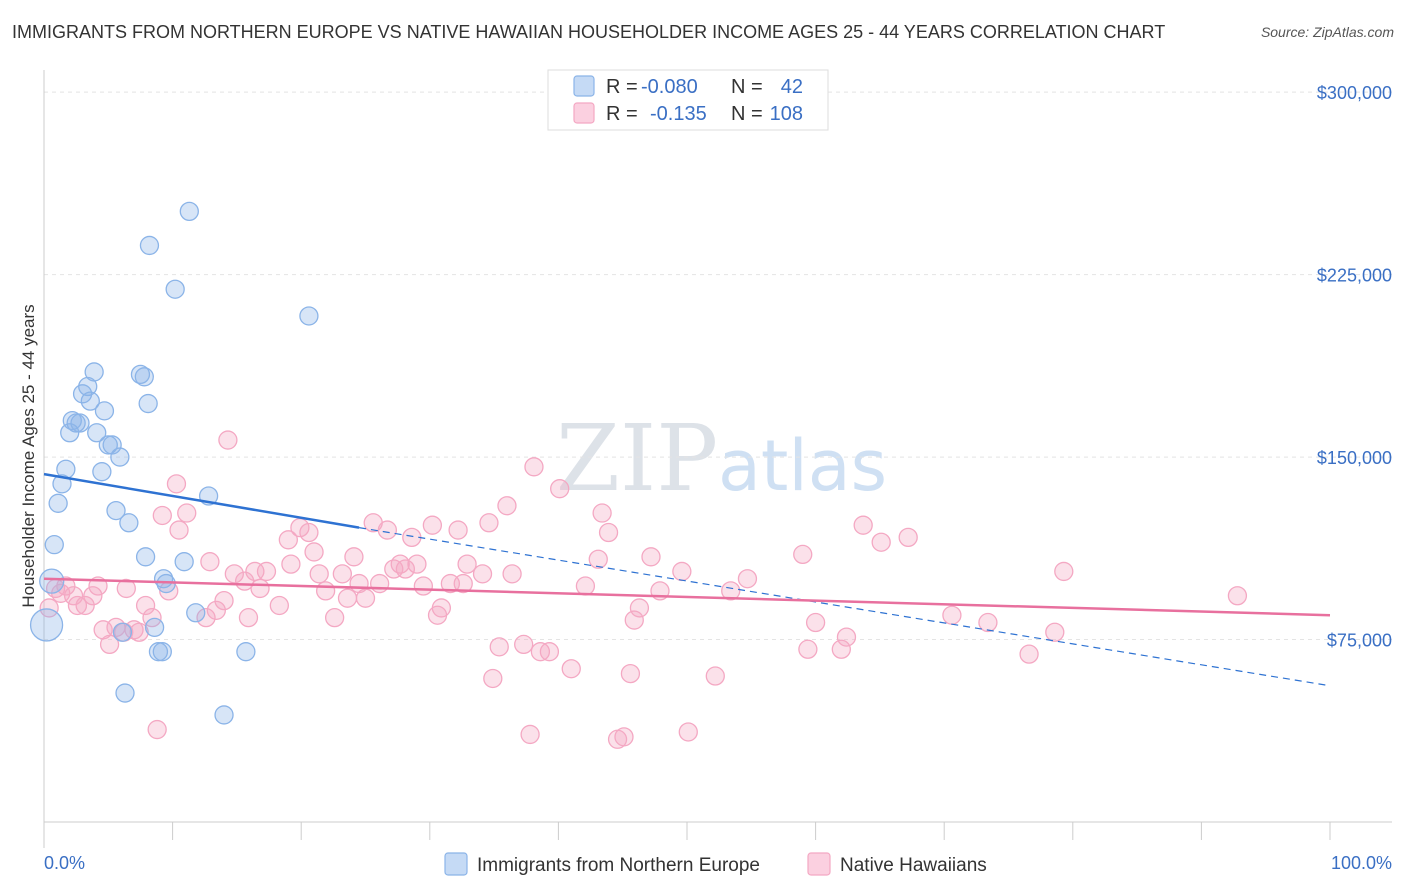 This screenshot has height=892, width=1406. Describe the element at coordinates (786, 114) in the screenshot. I see `legend-n-value-pink: 108` at that location.